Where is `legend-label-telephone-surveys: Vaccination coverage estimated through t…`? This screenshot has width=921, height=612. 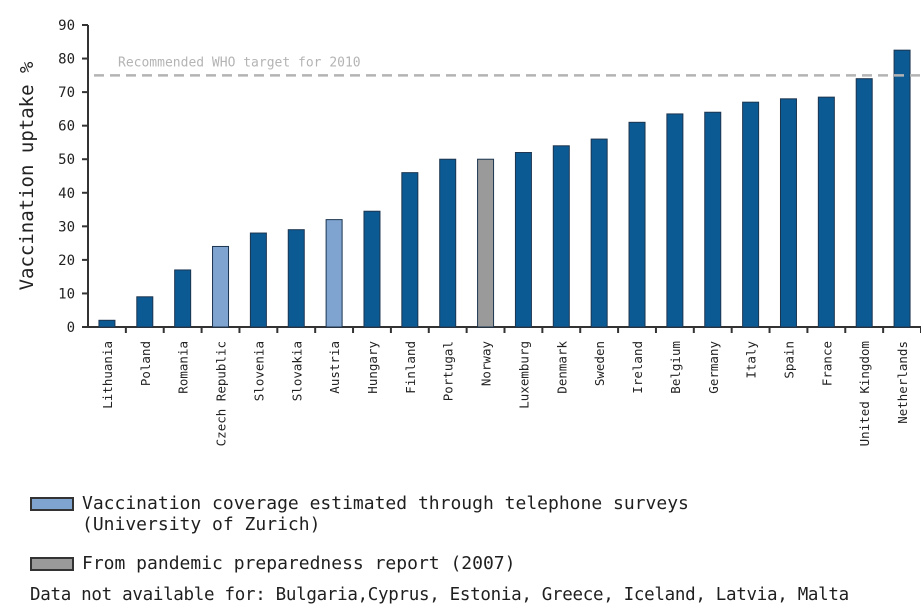 legend-label-telephone-surveys: Vaccination coverage estimated through t… is located at coordinates (385, 514).